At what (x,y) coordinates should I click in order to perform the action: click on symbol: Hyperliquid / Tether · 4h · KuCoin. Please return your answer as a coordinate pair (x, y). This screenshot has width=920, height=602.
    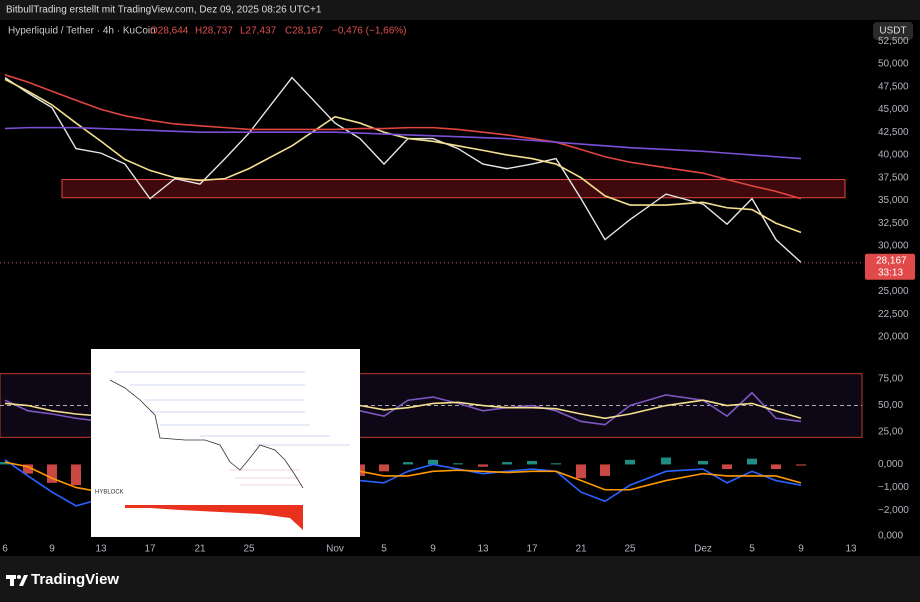
    Looking at the image, I should click on (82, 31).